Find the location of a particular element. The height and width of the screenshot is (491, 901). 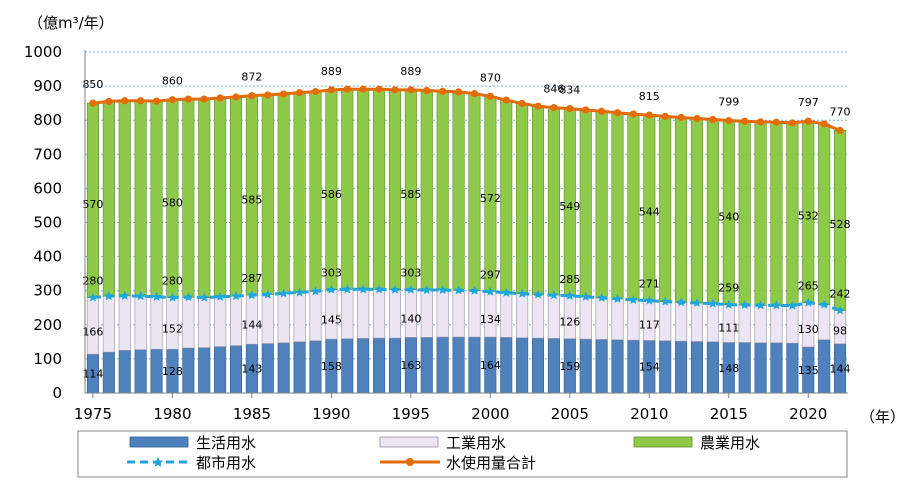

label-kogyo: 98 is located at coordinates (840, 331).